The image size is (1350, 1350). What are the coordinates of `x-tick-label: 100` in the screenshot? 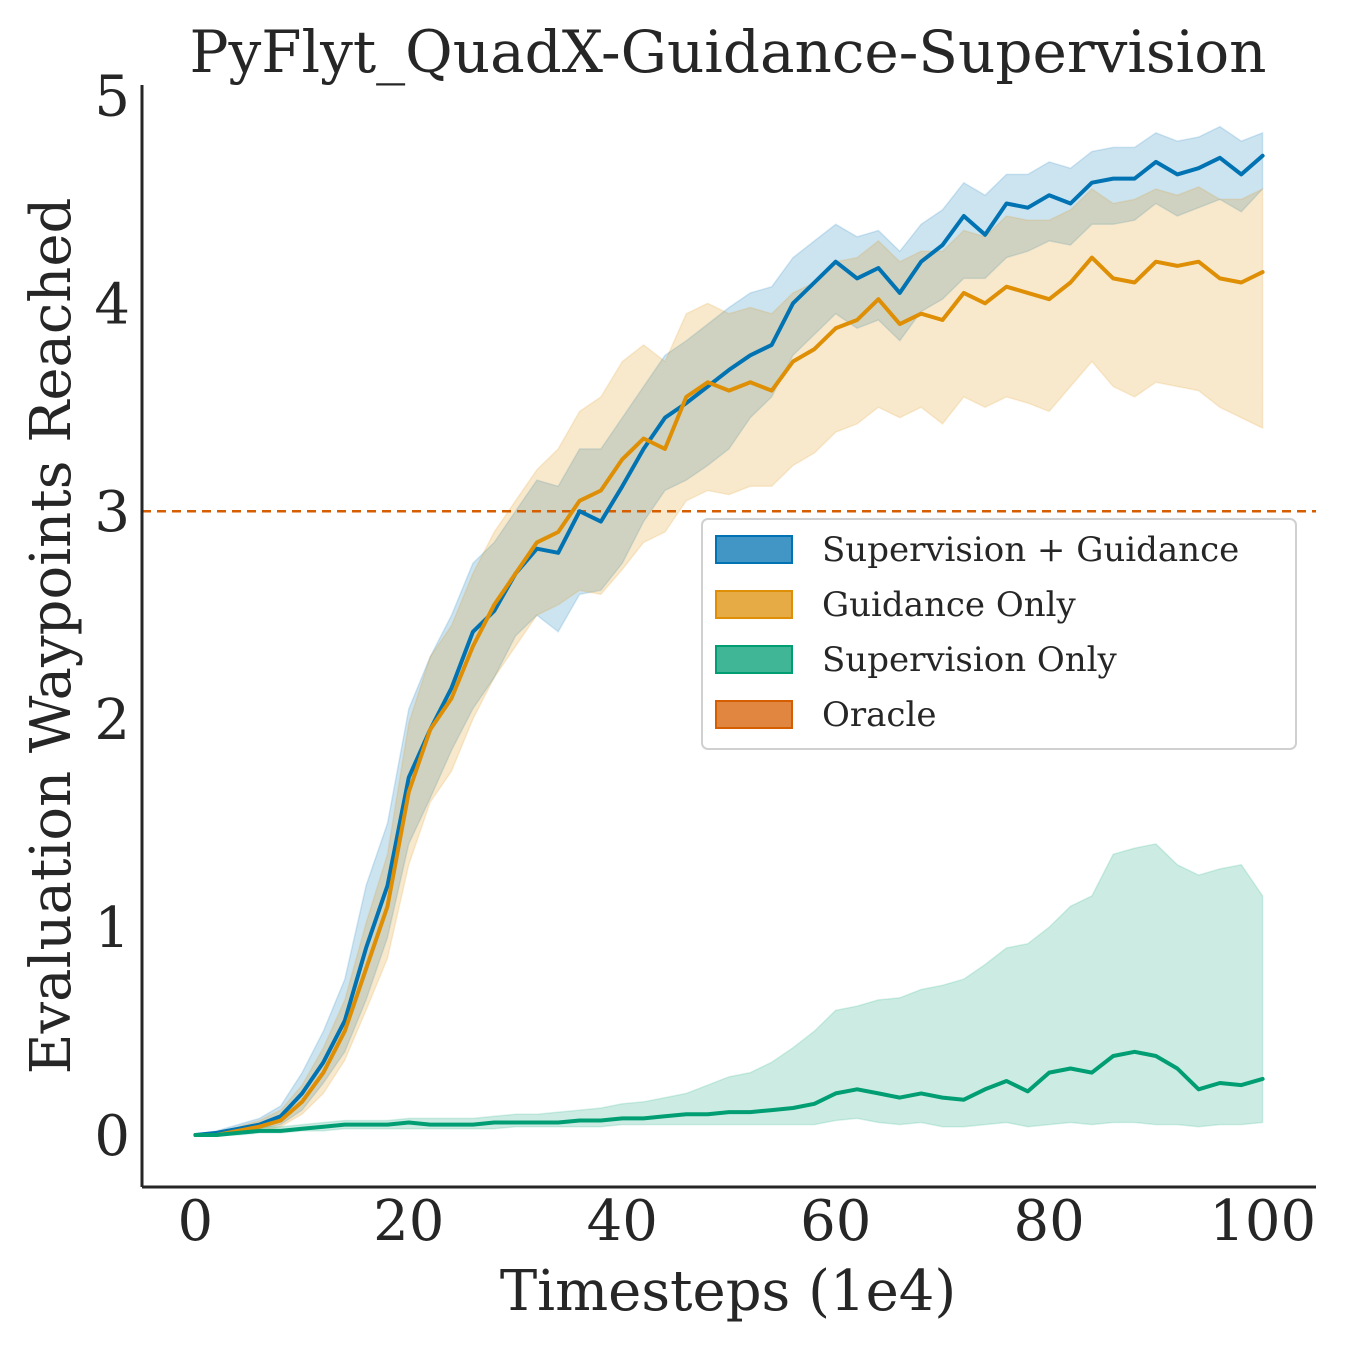 It's located at (1262, 1221).